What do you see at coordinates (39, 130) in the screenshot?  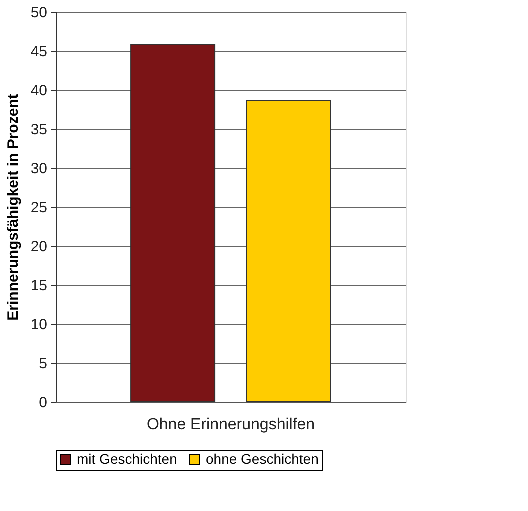 I see `y-tick-label: 35` at bounding box center [39, 130].